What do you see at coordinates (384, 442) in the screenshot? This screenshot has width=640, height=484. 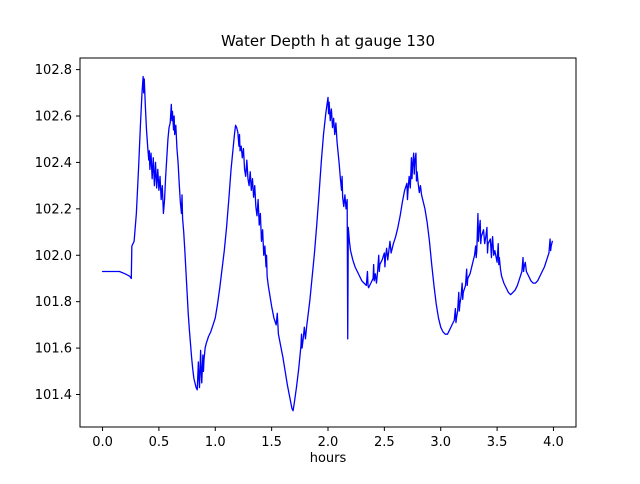 I see `x-tick-label: 2.5` at bounding box center [384, 442].